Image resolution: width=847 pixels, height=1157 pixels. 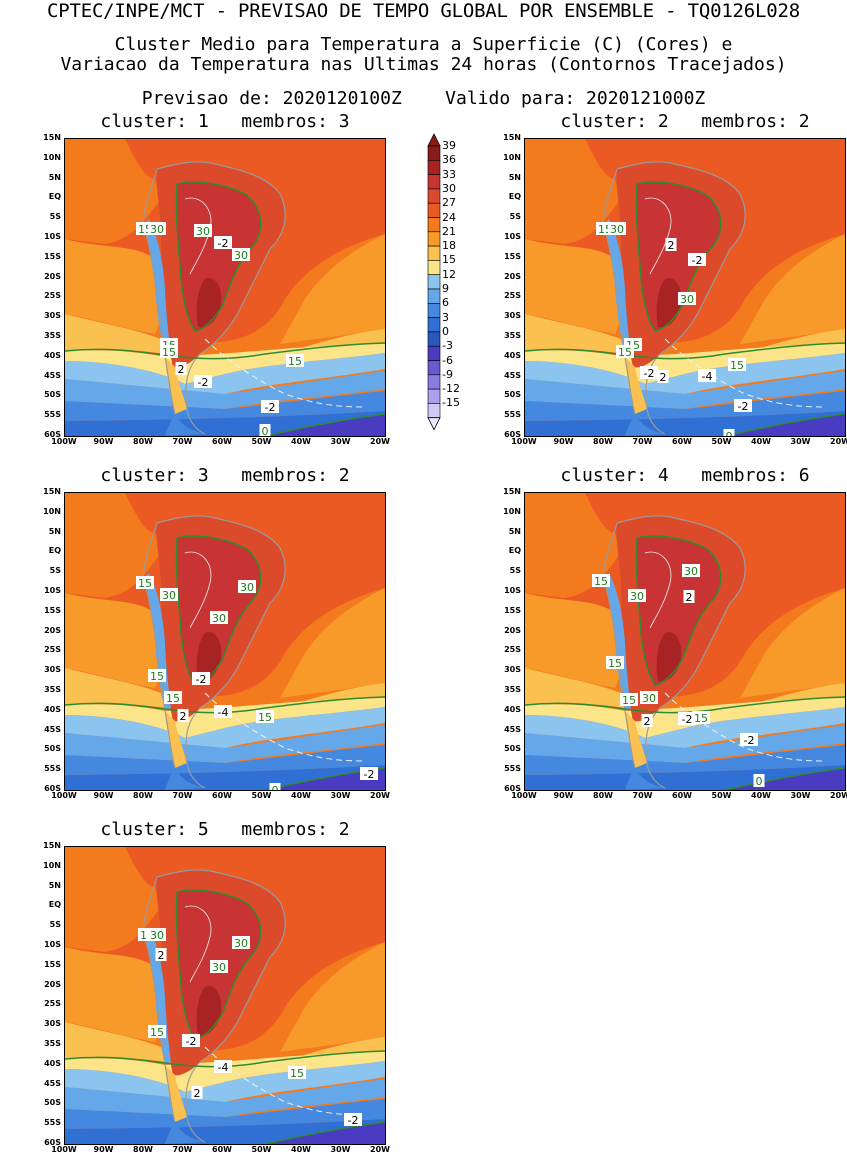 What do you see at coordinates (563, 795) in the screenshot?
I see `longitude-label: 90W` at bounding box center [563, 795].